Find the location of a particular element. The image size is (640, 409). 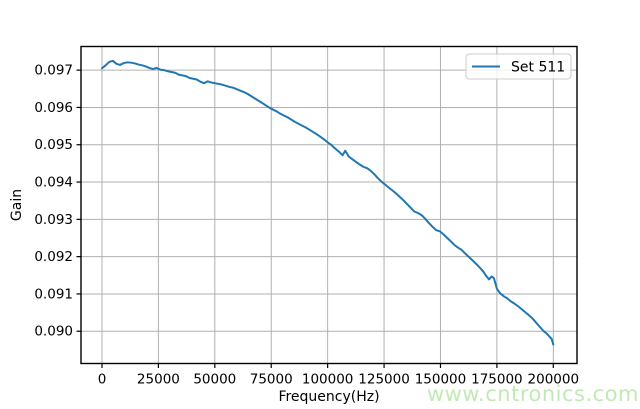

x-axis-label: Frequency(Hz) is located at coordinates (328, 397).